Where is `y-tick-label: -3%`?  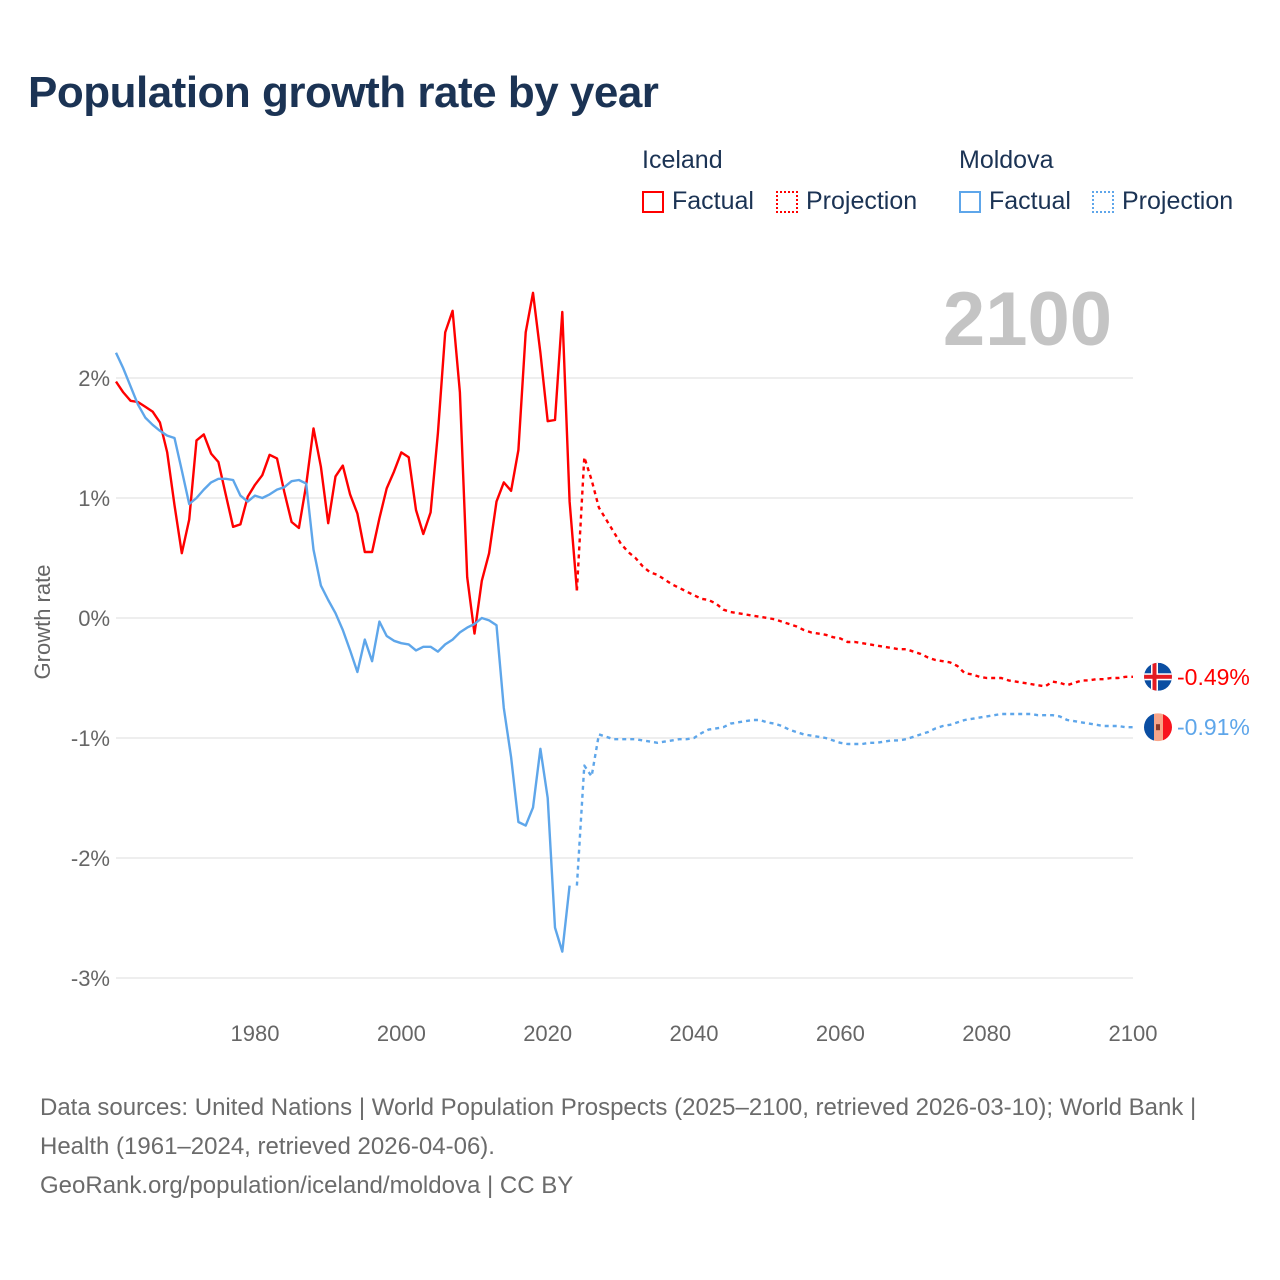
y-tick-label: -3% is located at coordinates (90, 978).